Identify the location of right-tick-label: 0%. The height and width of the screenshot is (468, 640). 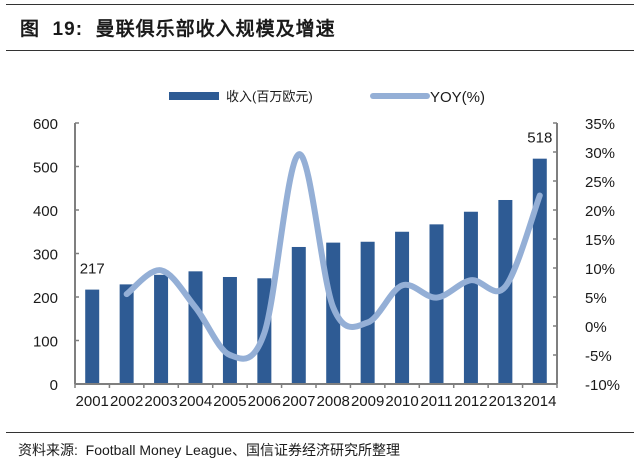
(596, 327).